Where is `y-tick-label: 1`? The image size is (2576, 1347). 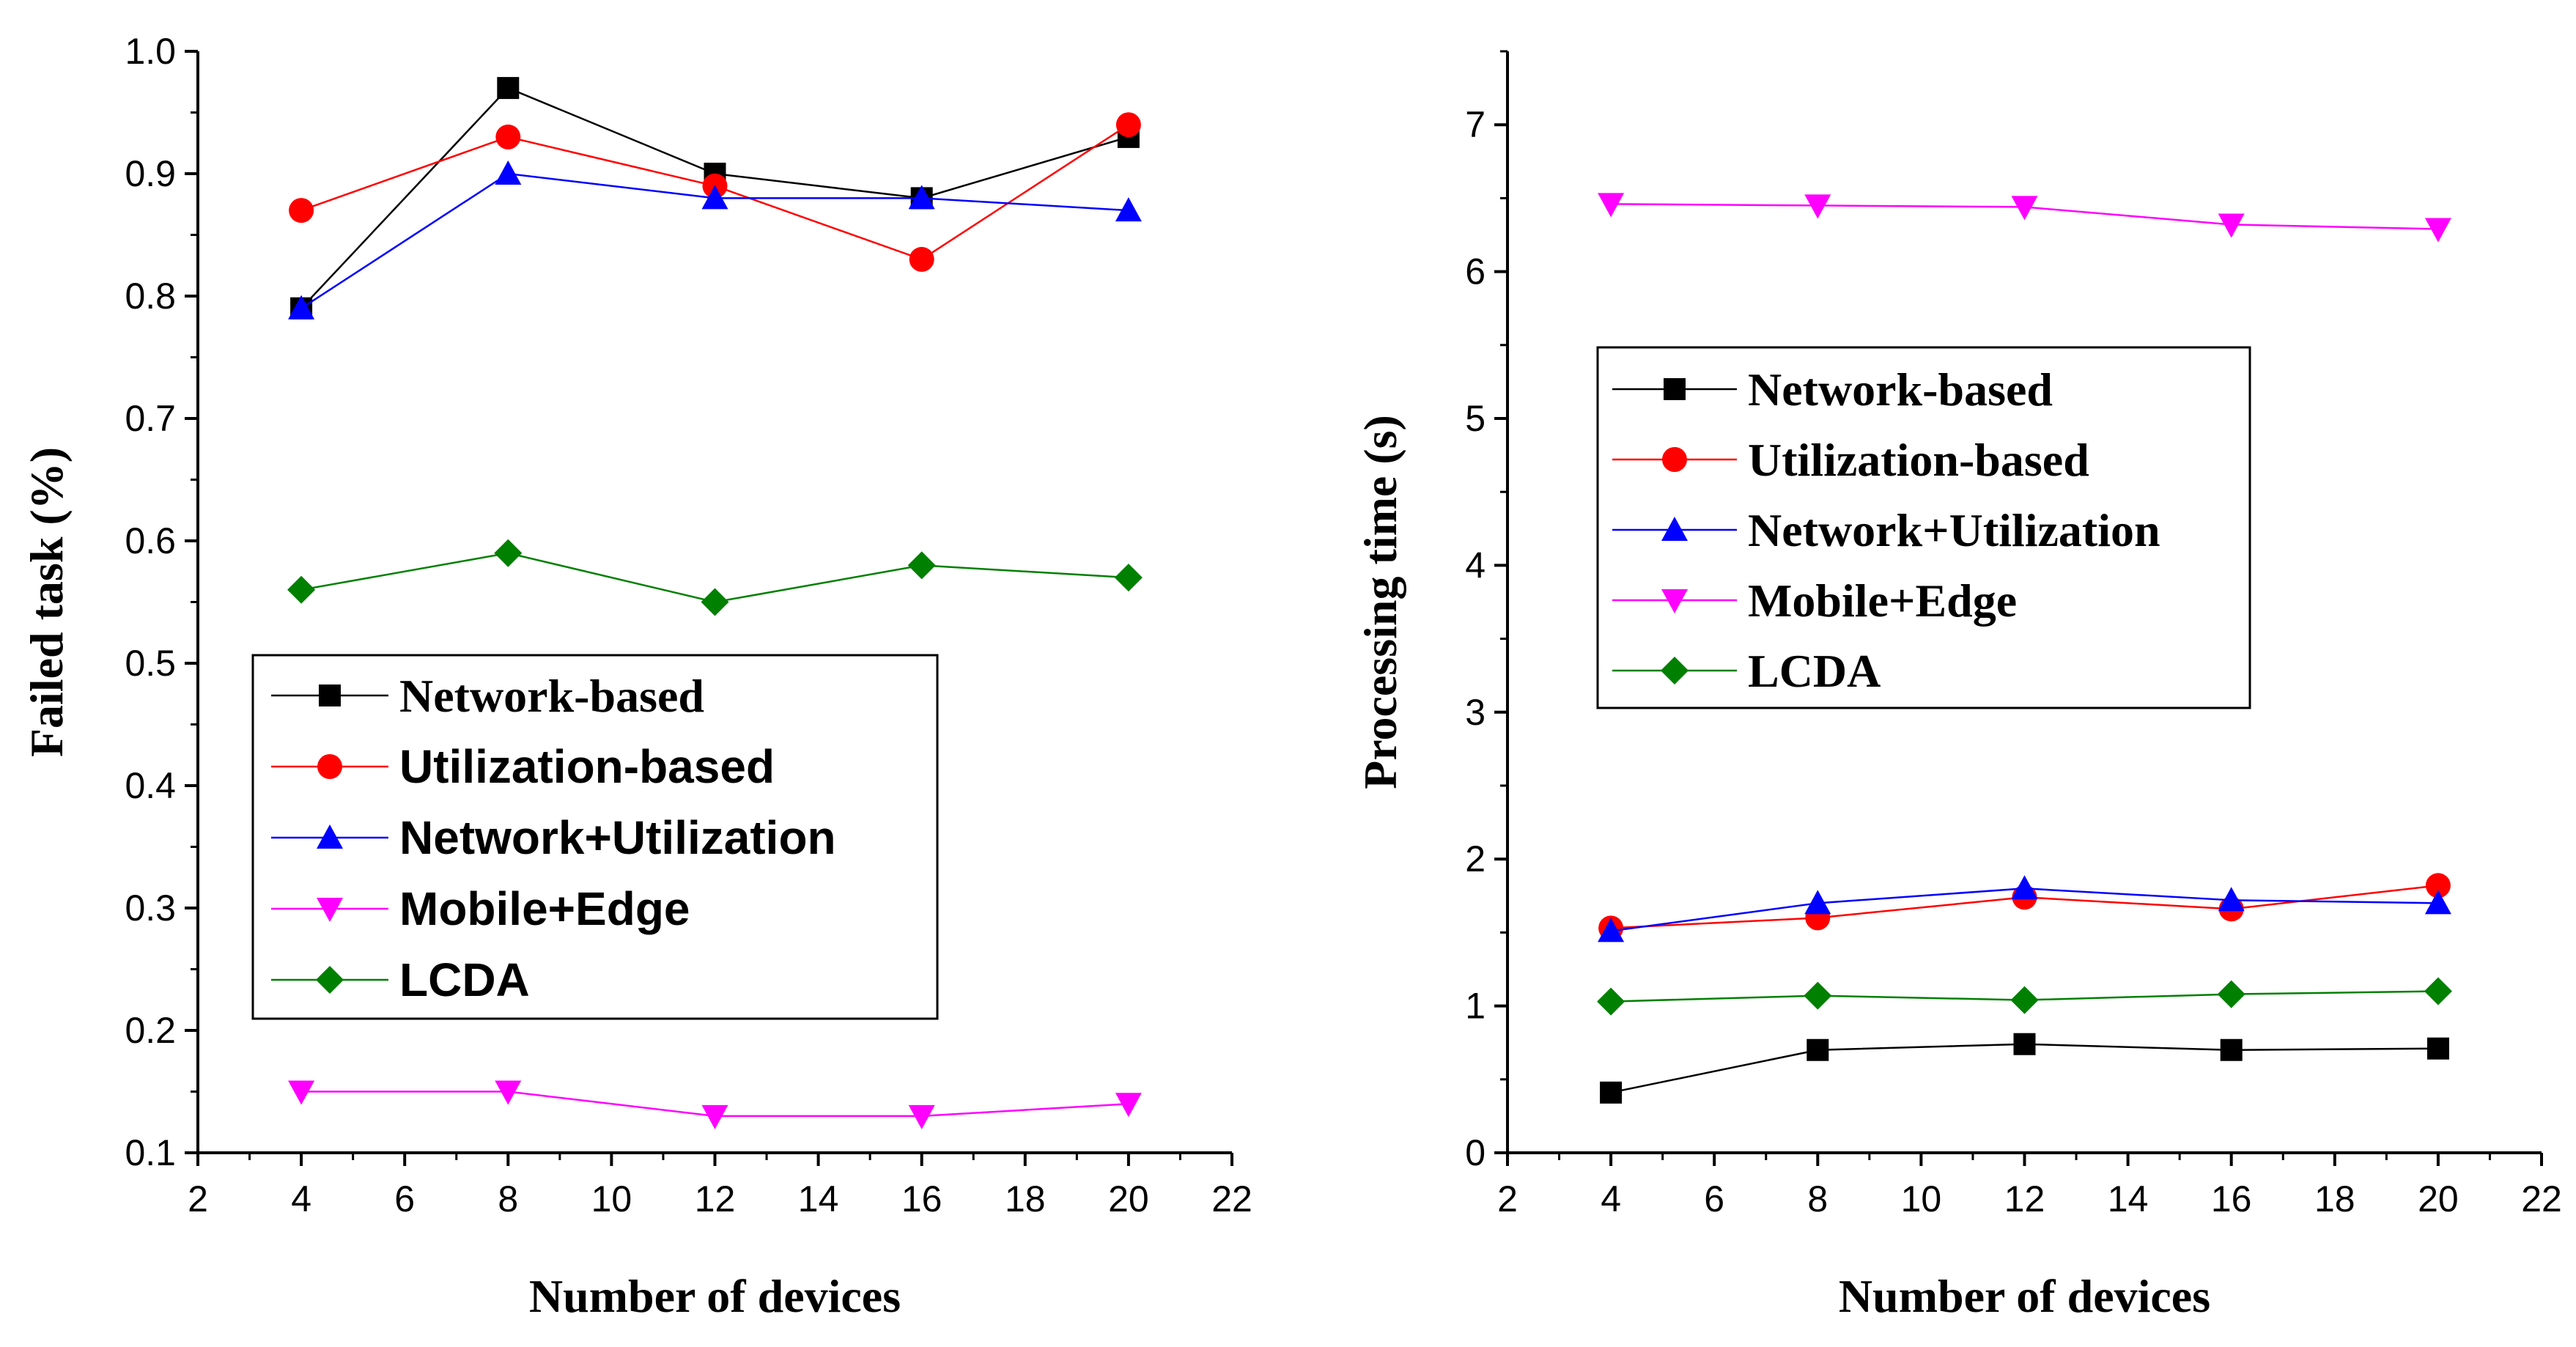 y-tick-label: 1 is located at coordinates (1475, 1006).